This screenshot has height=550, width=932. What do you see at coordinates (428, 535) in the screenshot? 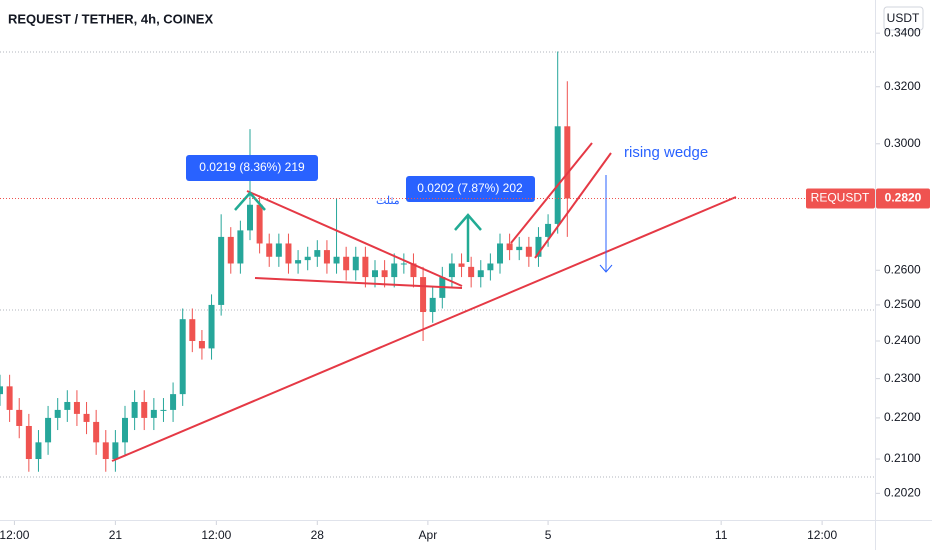
I see `x-tick-label: Apr` at bounding box center [428, 535].